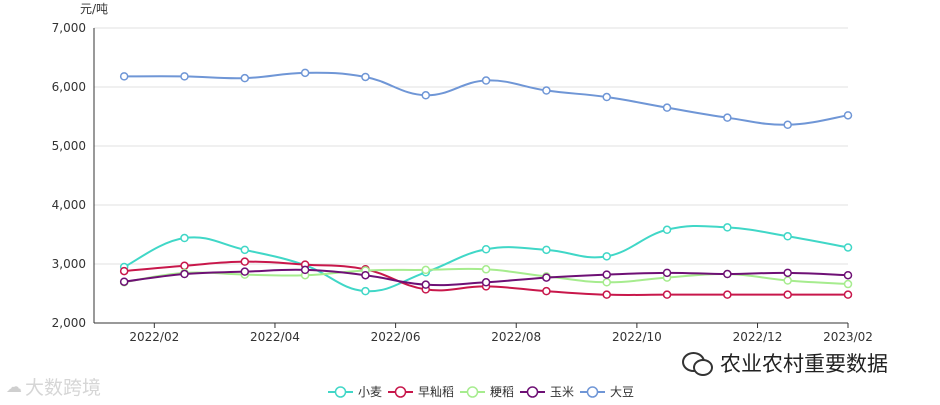 The width and height of the screenshot is (940, 405). Describe the element at coordinates (63, 388) in the screenshot. I see `watermark-left-text: 大数跨境` at that location.